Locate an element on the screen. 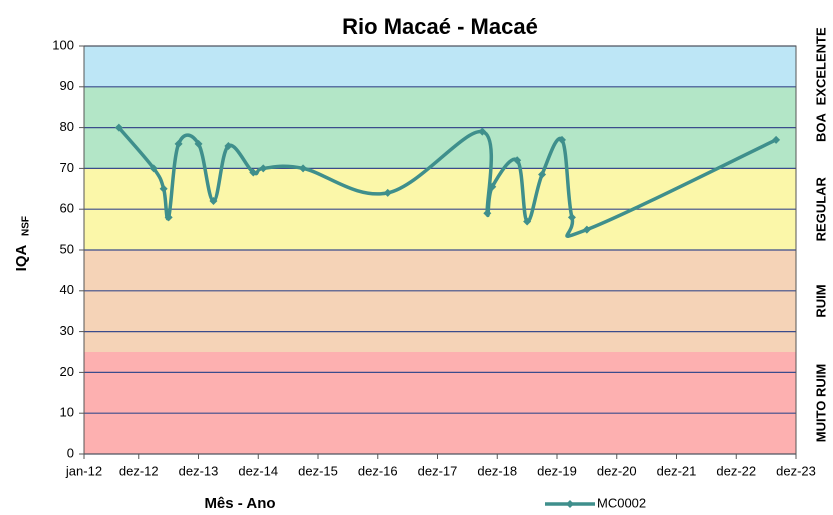 This screenshot has height=515, width=833. x-tick-label: dez-12 is located at coordinates (139, 470).